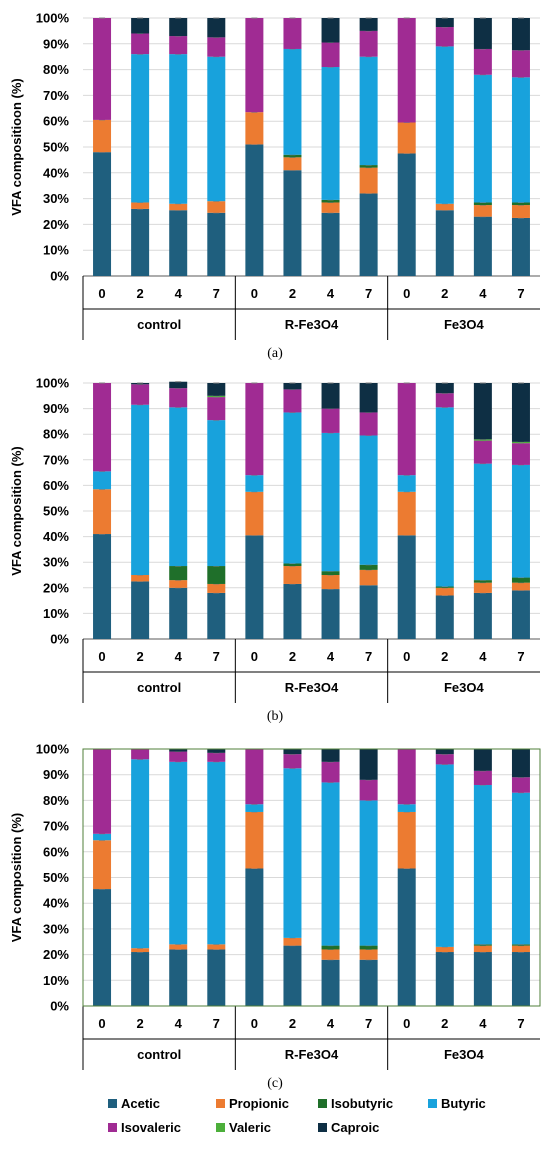  I want to click on y-tick-label: 60%, so click(56, 485).